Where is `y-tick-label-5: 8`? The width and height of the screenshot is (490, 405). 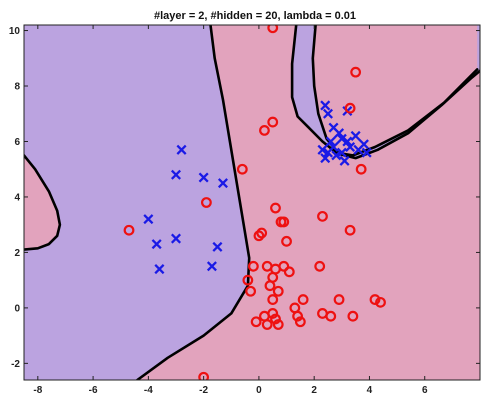
y-tick-label-5: 8 is located at coordinates (17, 87).